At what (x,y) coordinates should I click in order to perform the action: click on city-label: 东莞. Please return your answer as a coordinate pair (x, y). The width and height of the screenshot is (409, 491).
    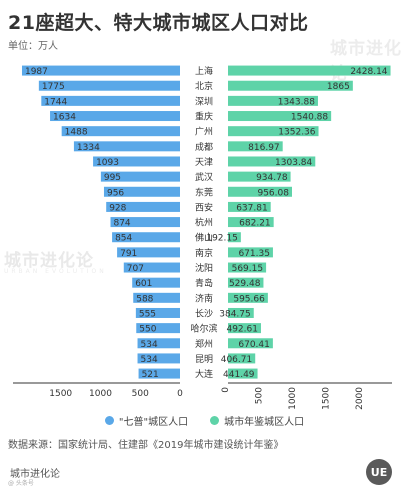
    Looking at the image, I should click on (204, 192).